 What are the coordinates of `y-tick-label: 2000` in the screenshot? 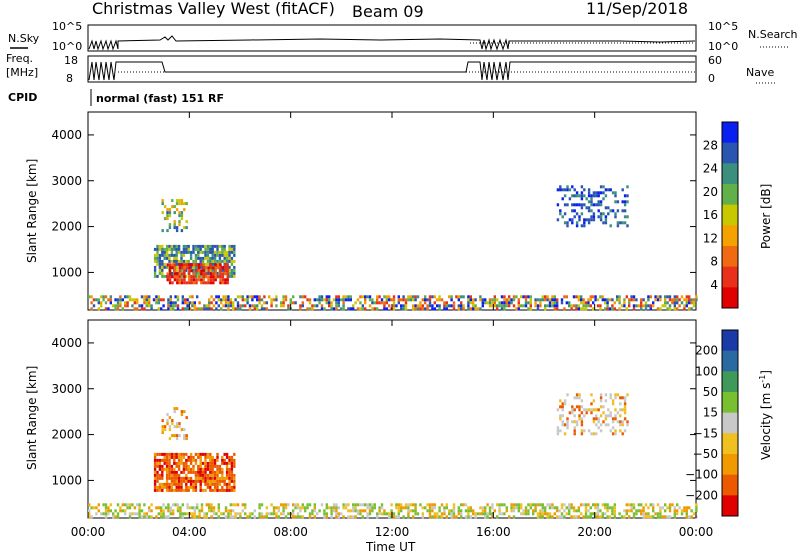 It's located at (66, 435).